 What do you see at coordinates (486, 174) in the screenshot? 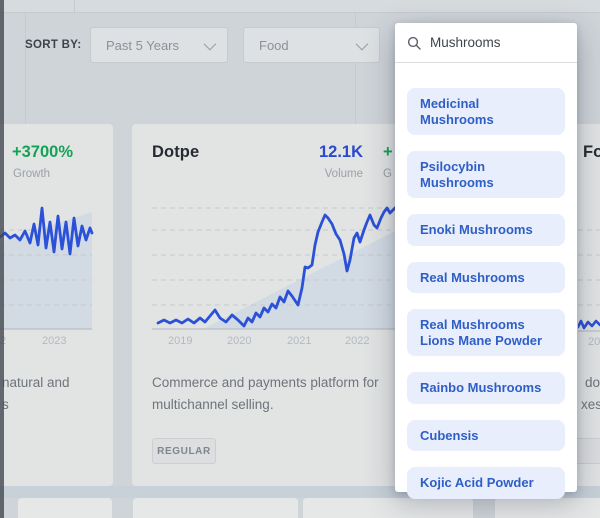
I see `suggestion-psilocybin-mushrooms: Psilocybin Mushrooms` at bounding box center [486, 174].